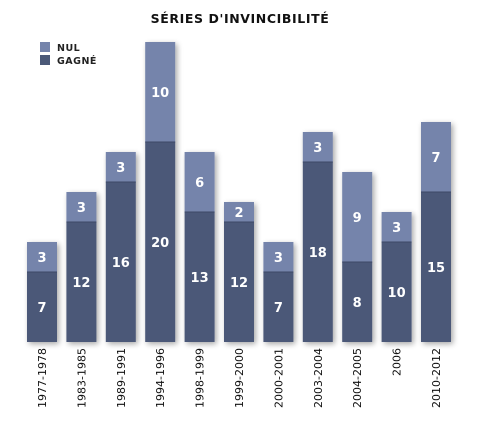  Describe the element at coordinates (160, 378) in the screenshot. I see `x-tick-label: 1994-1996` at that location.